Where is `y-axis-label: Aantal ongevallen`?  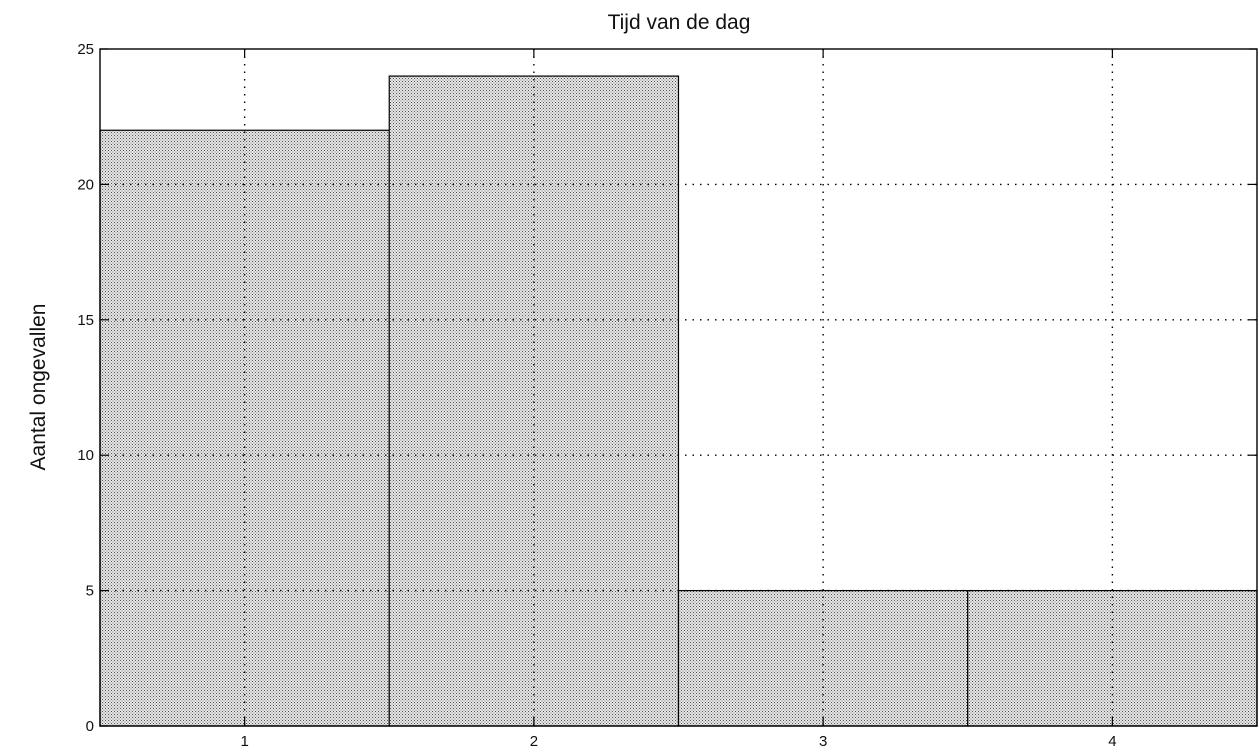 y-axis-label: Aantal ongevallen is located at coordinates (38, 387).